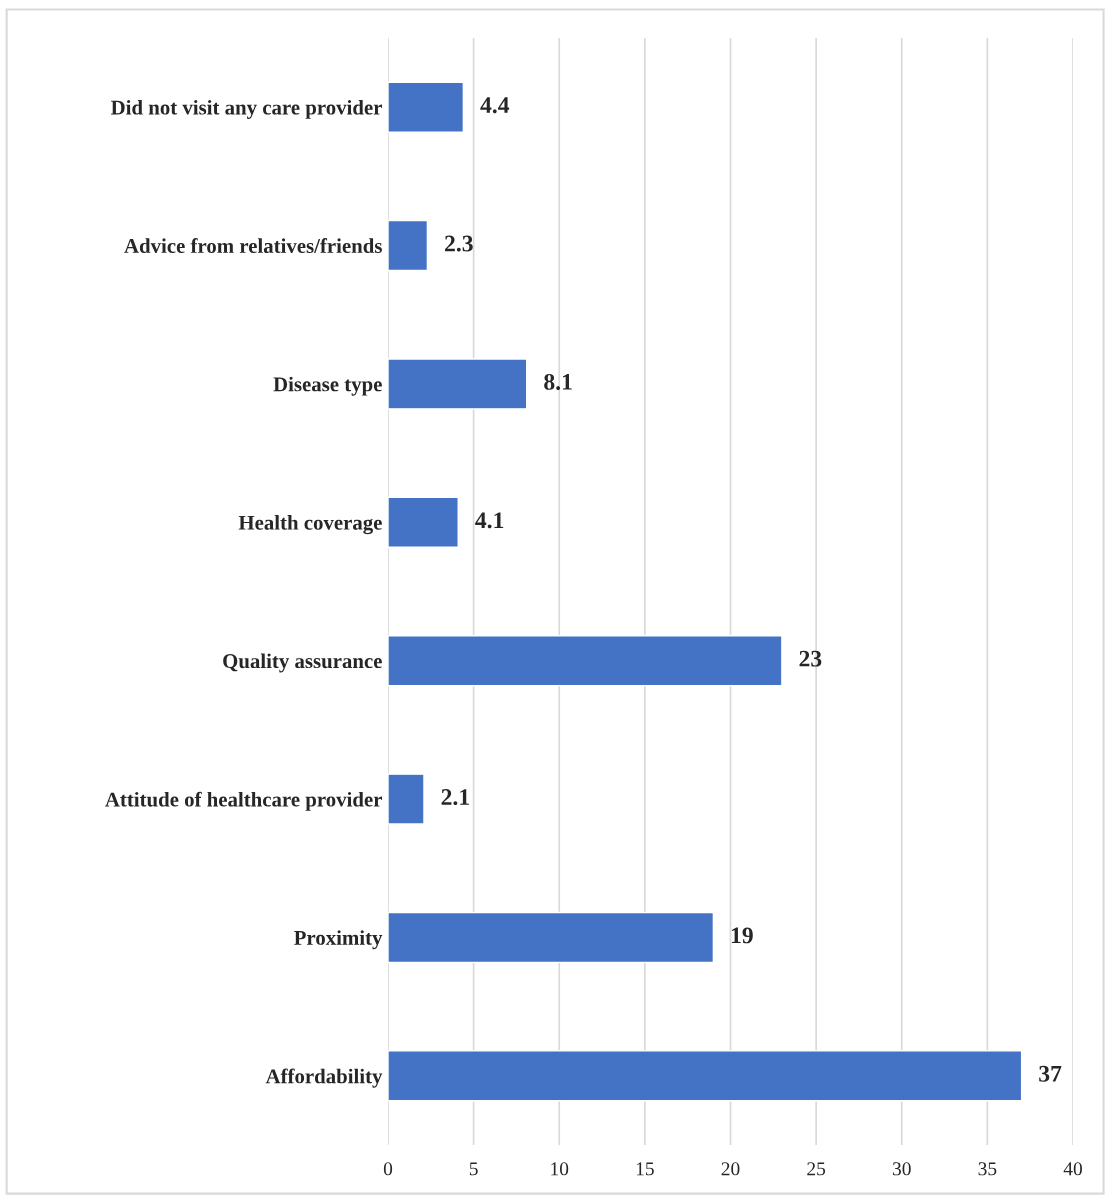  Describe the element at coordinates (1050, 1073) in the screenshot. I see `data-label: 37` at that location.